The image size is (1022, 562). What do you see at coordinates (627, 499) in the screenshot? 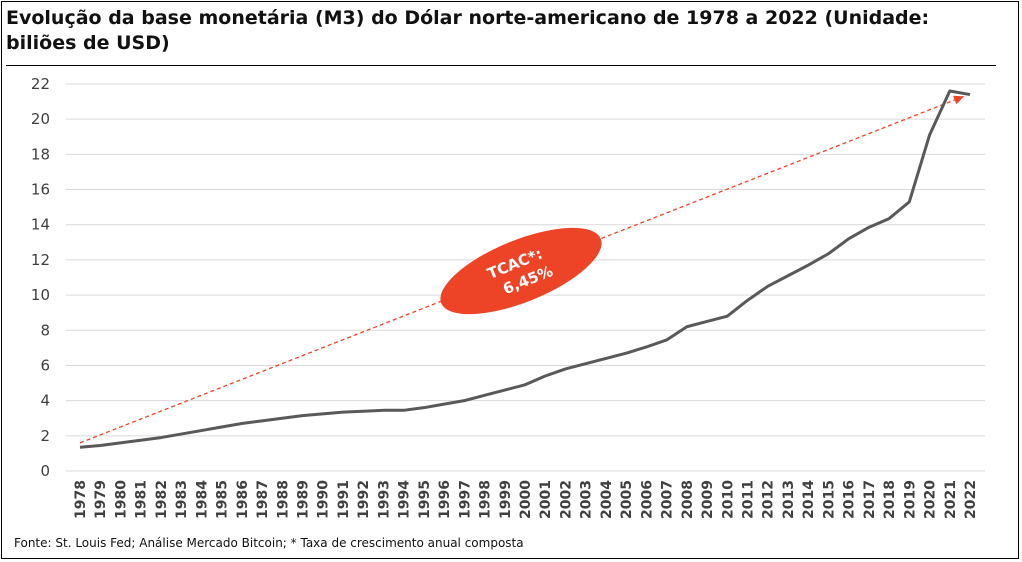
I see `x-tick-label: 2005` at bounding box center [627, 499].